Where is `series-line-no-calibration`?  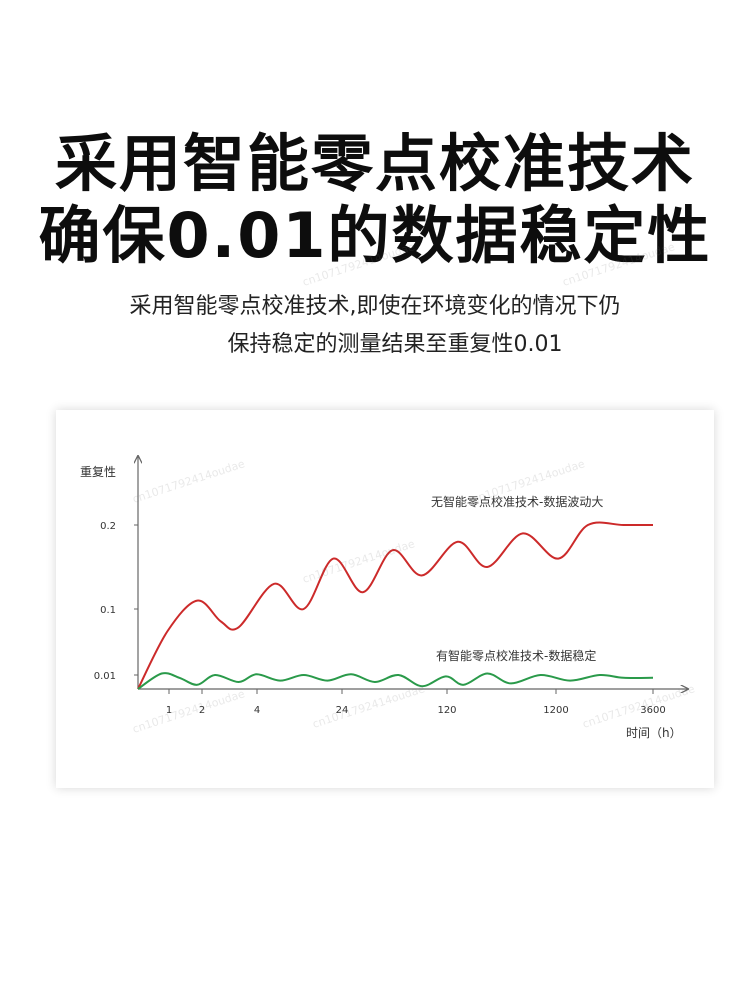 series-line-no-calibration is located at coordinates (395, 605).